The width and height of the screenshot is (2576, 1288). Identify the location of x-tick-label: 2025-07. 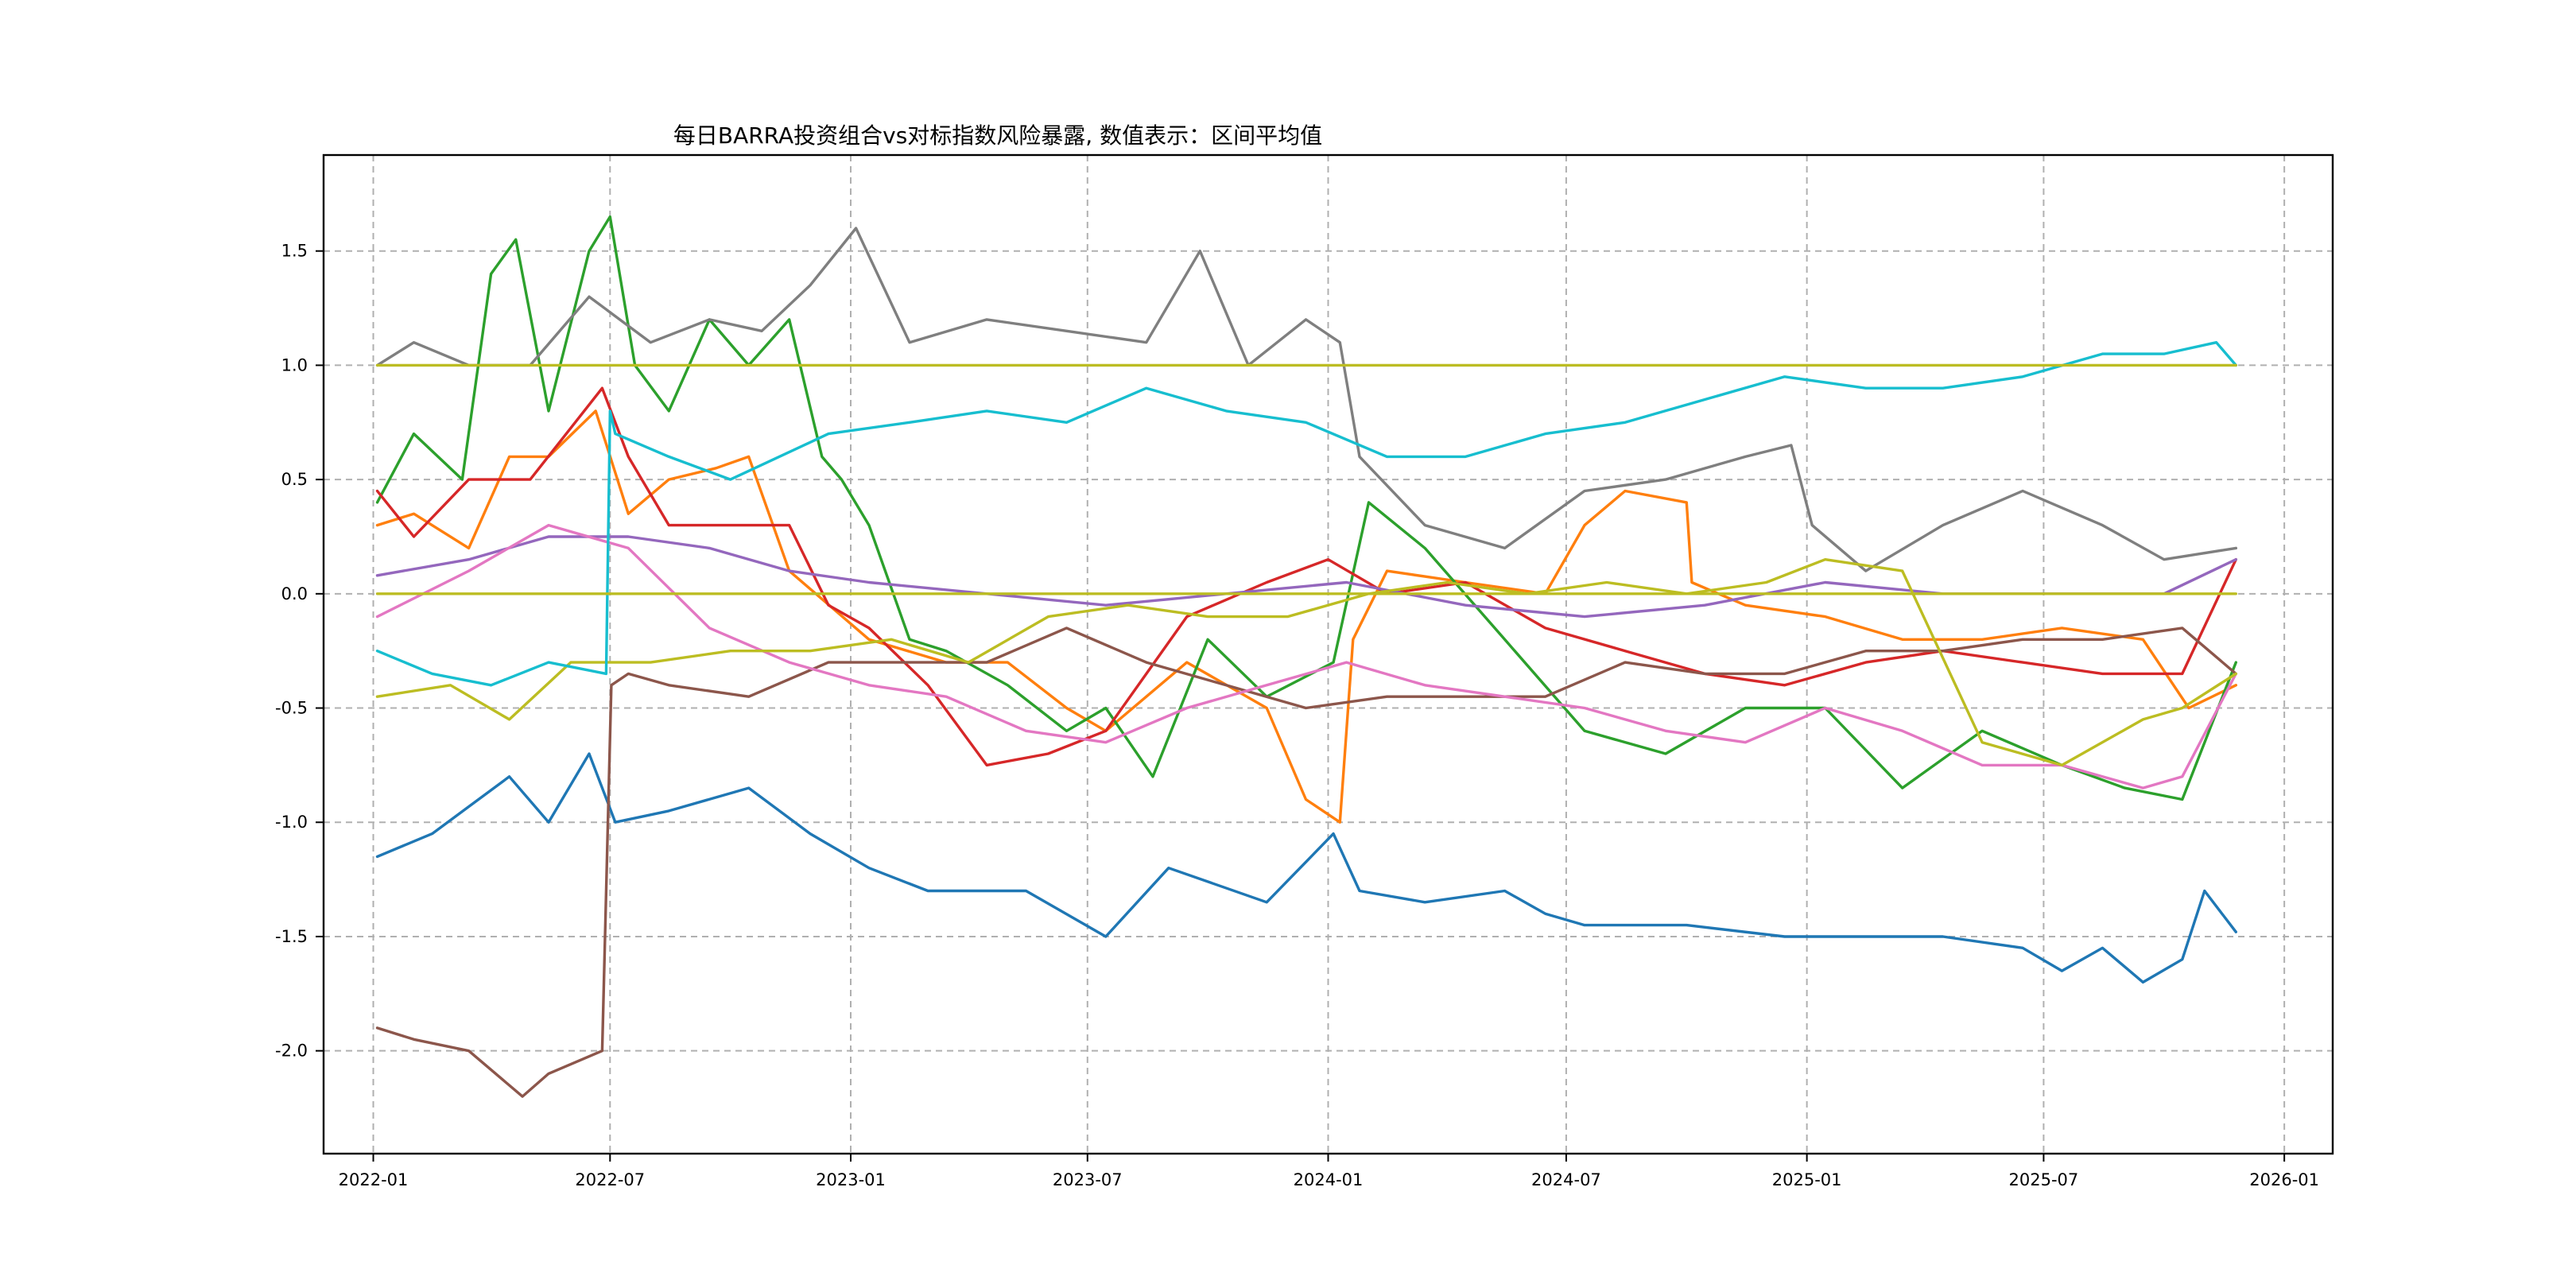
(2044, 1179).